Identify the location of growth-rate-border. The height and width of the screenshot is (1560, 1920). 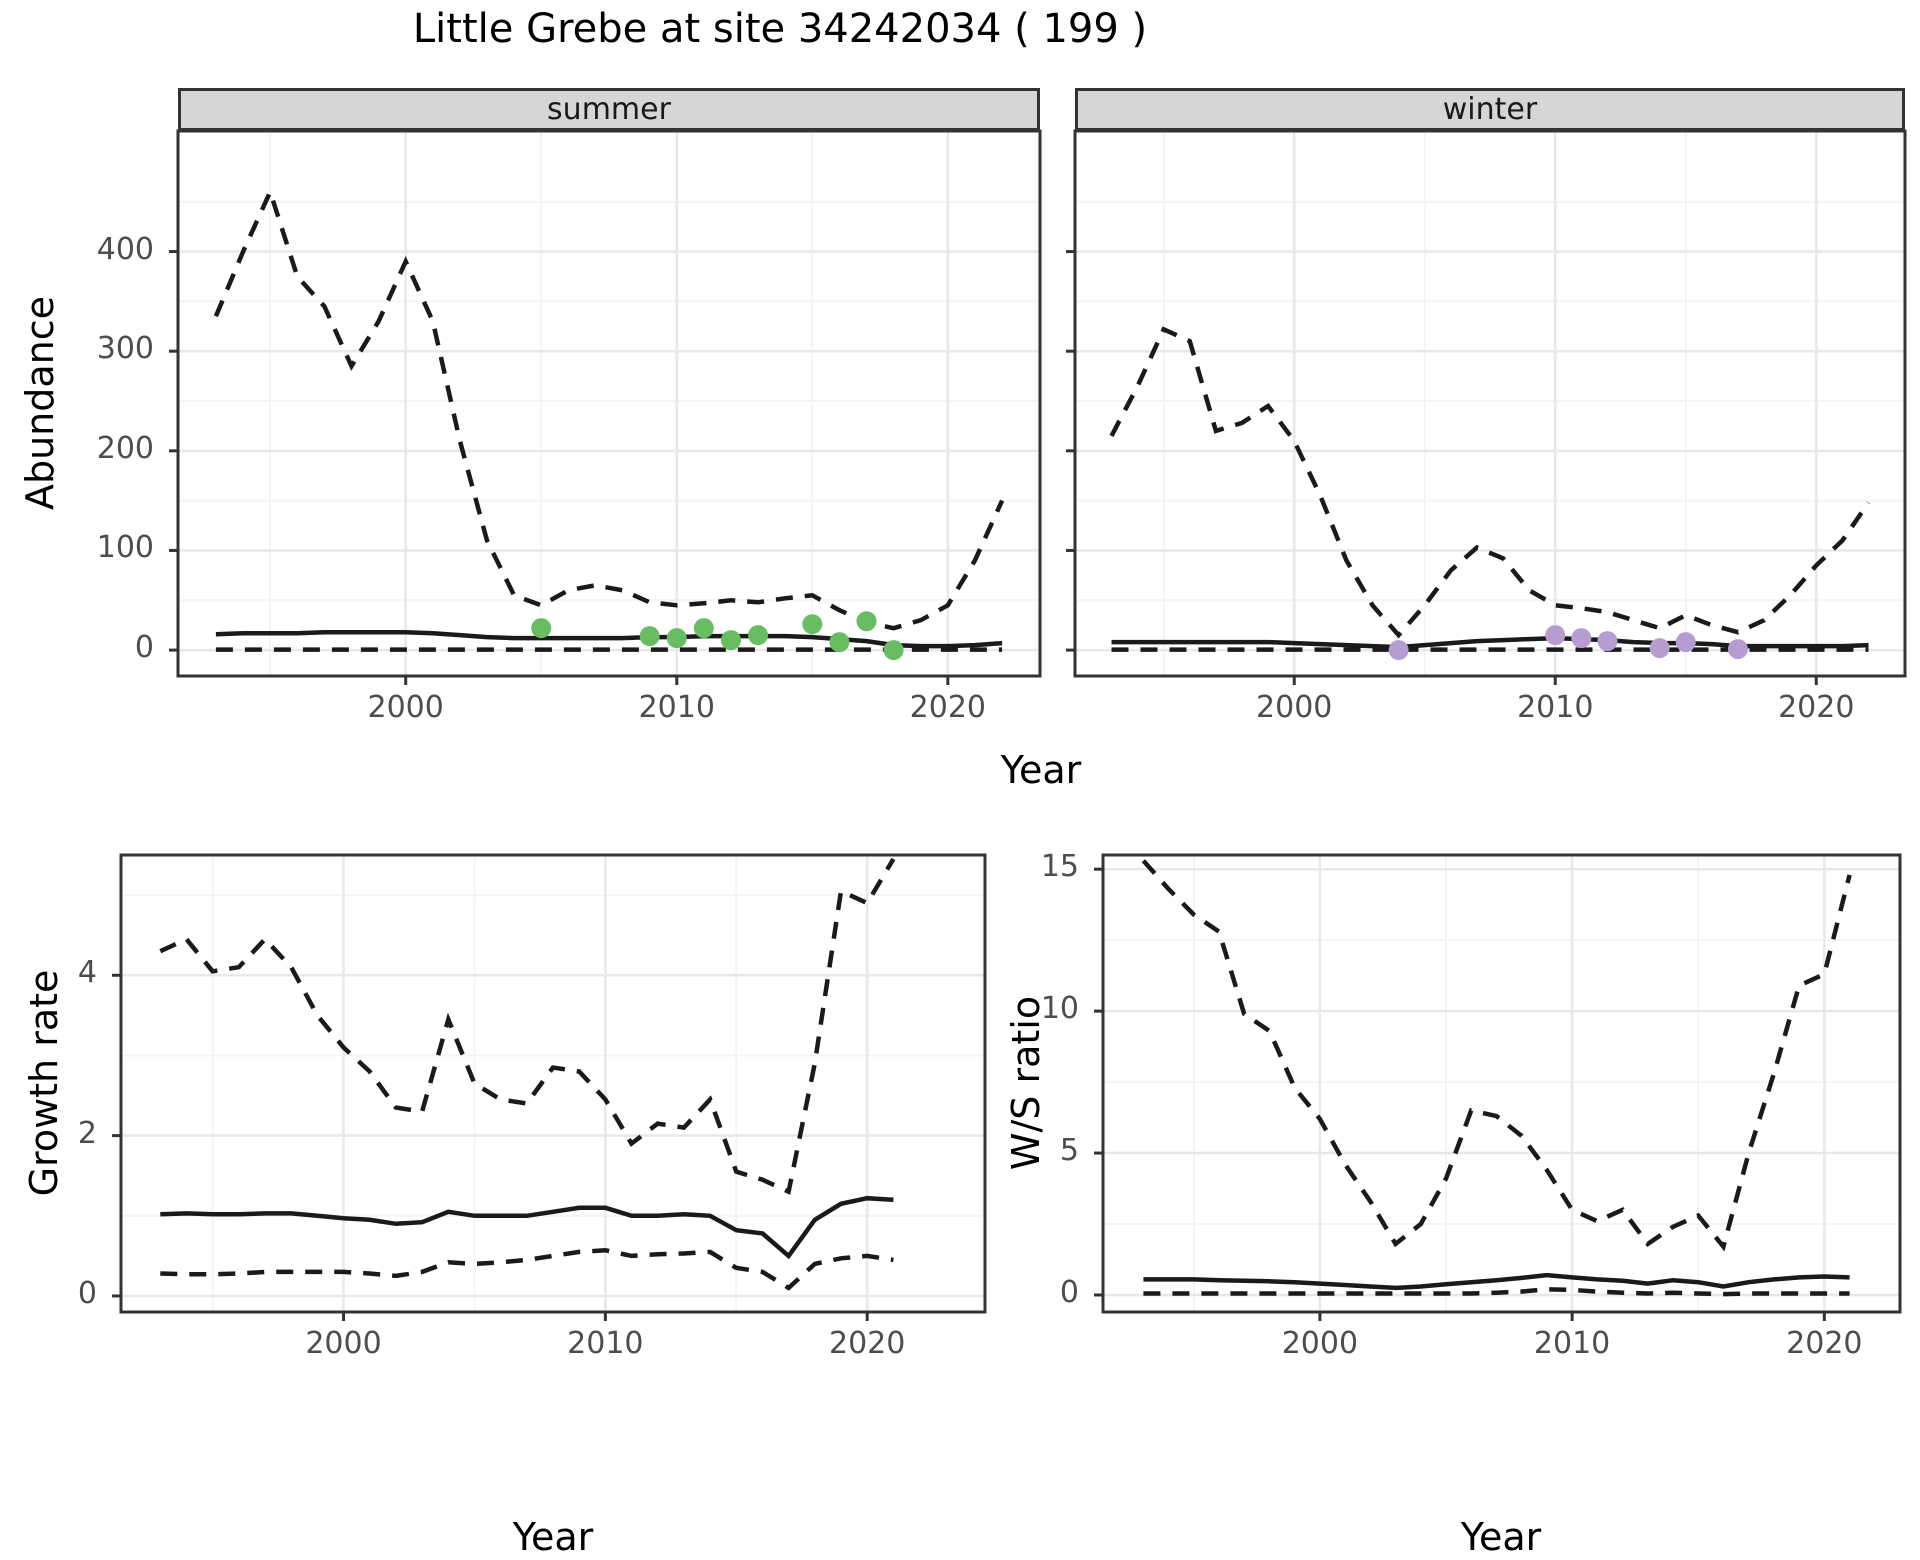
(553, 1083).